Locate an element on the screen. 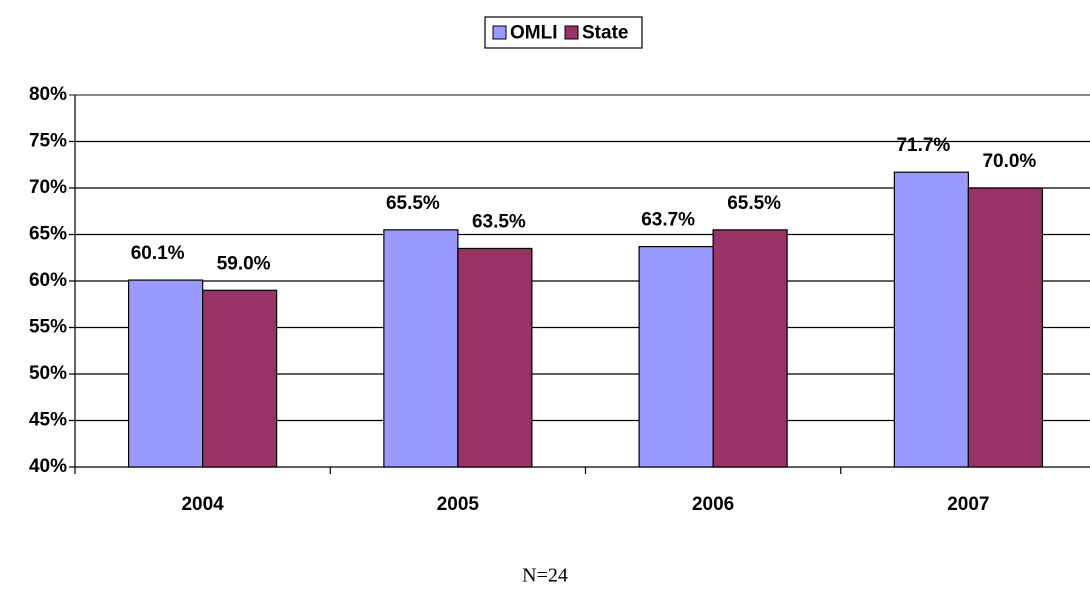 The width and height of the screenshot is (1090, 593). y-tick-label: 70% is located at coordinates (48, 187).